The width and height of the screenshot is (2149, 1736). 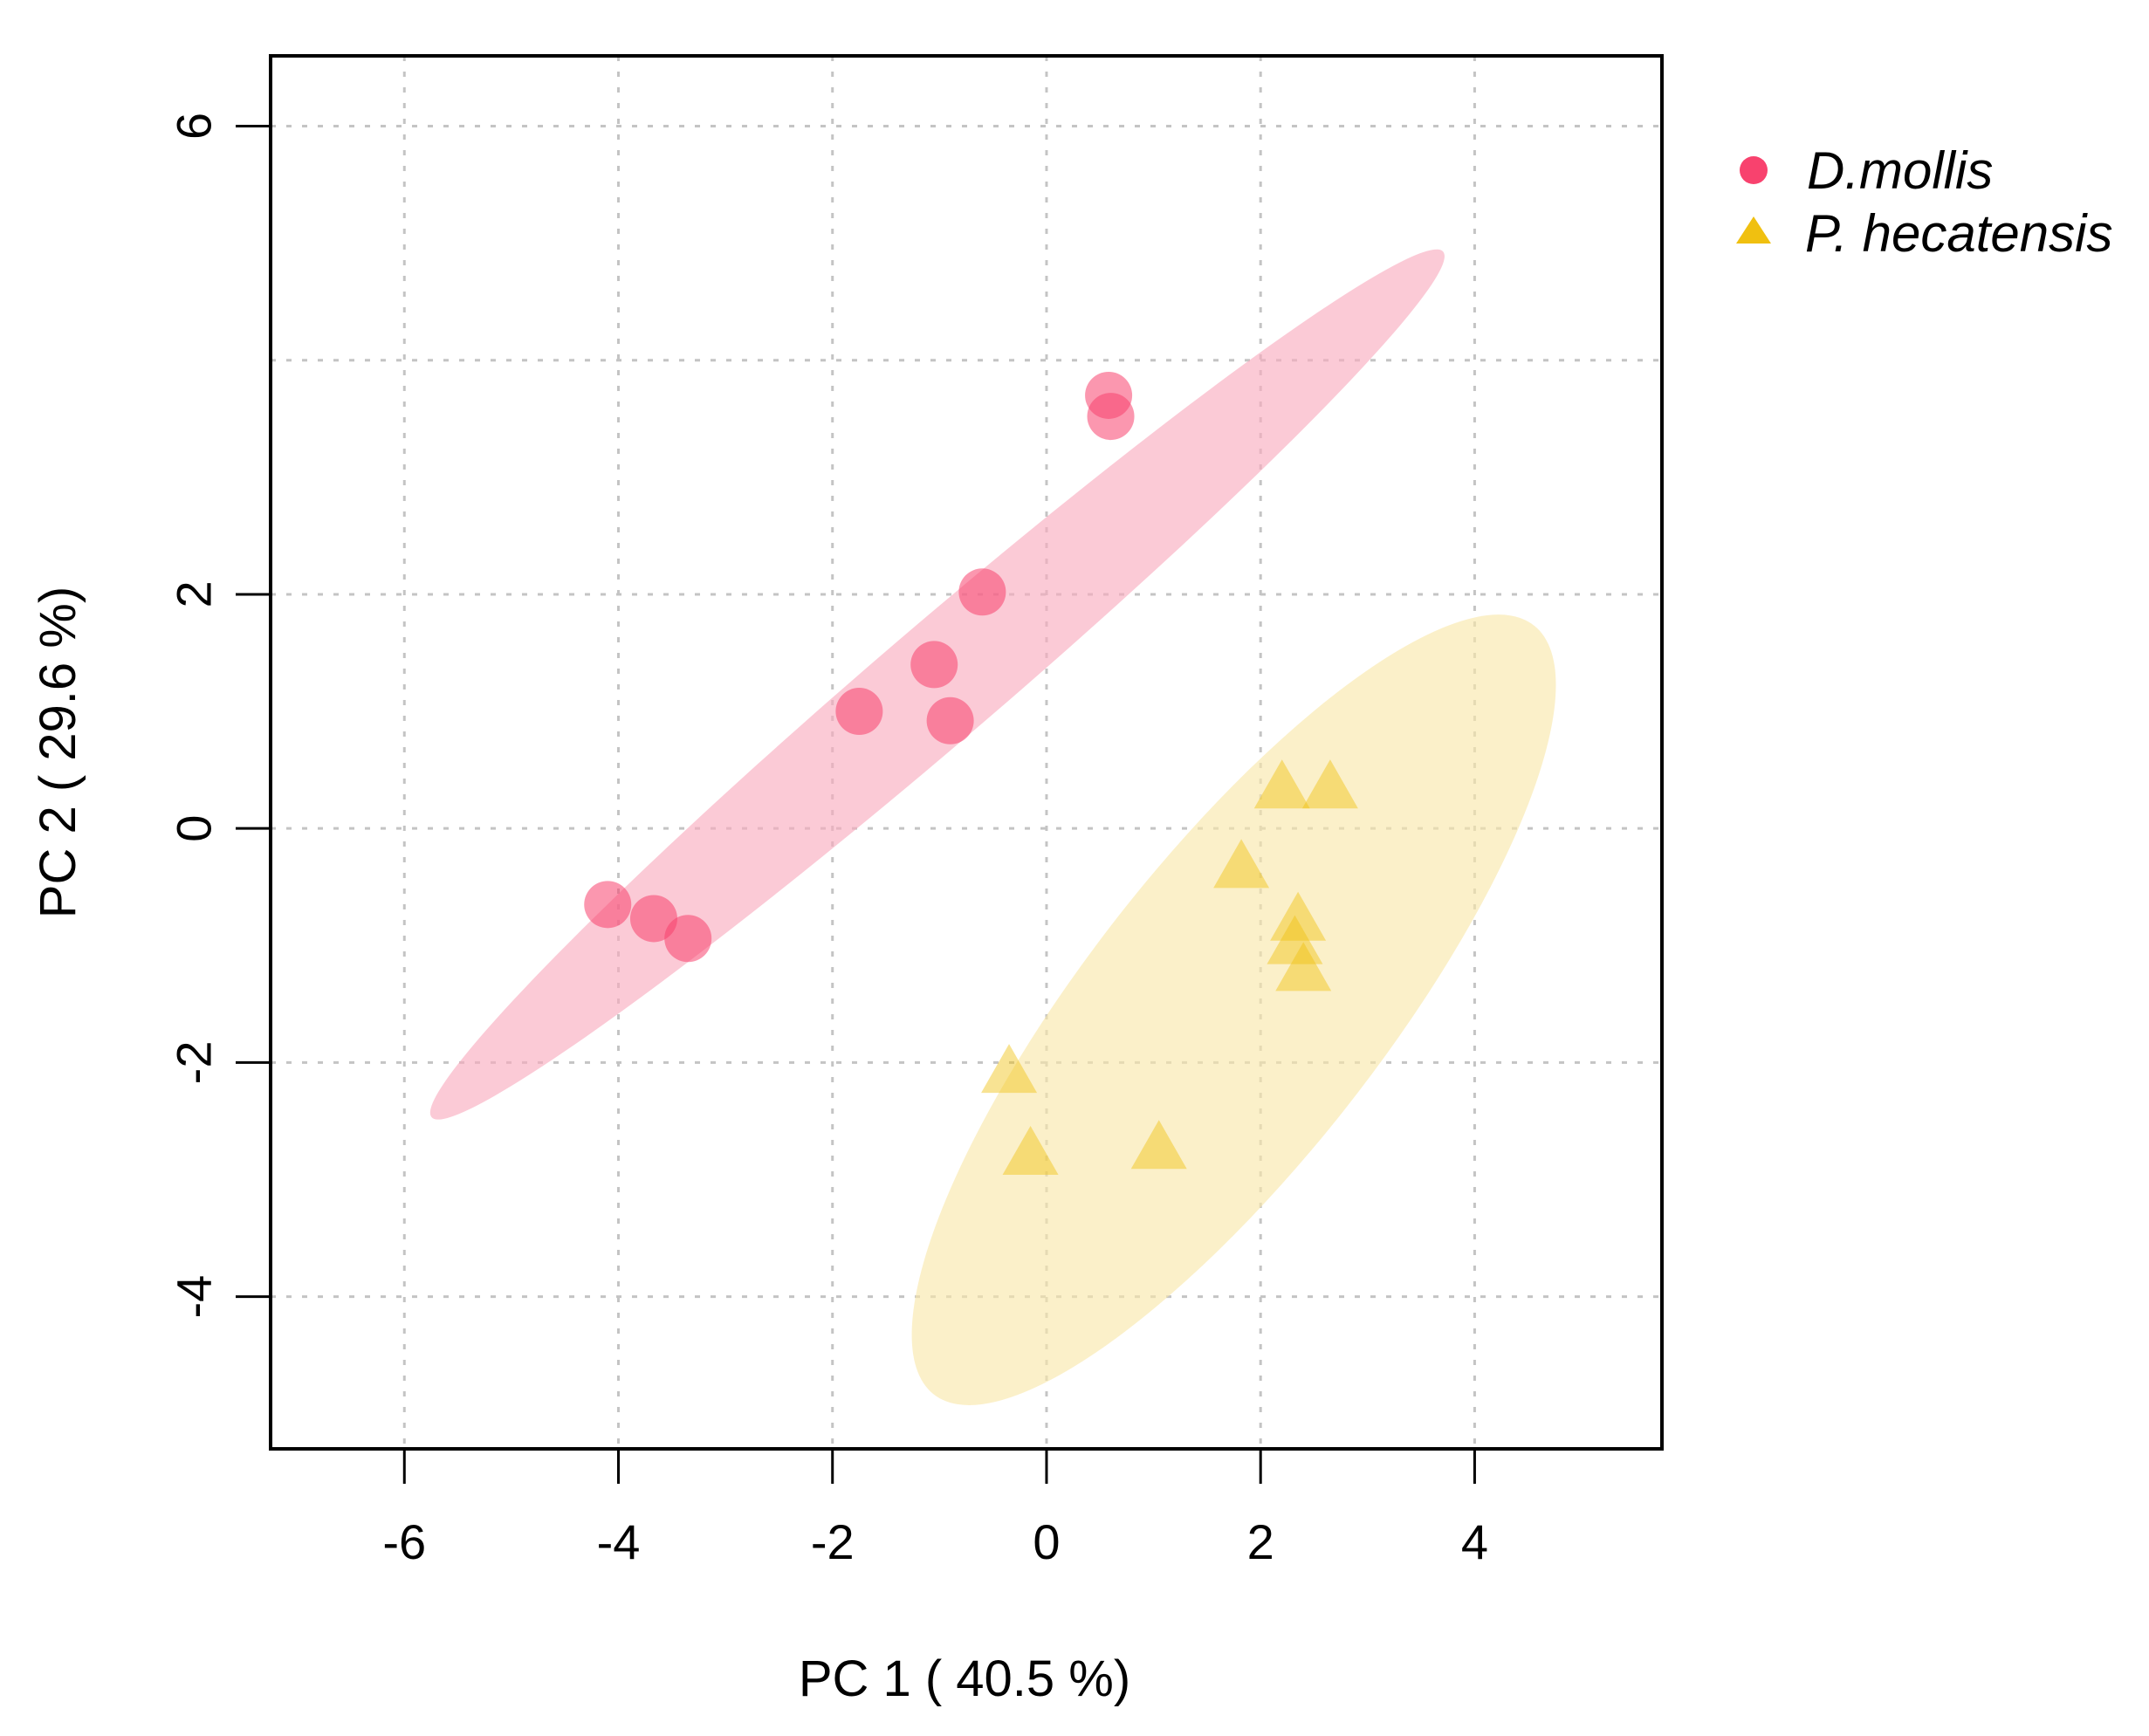 What do you see at coordinates (195, 828) in the screenshot?
I see `y-tick-label: 0` at bounding box center [195, 828].